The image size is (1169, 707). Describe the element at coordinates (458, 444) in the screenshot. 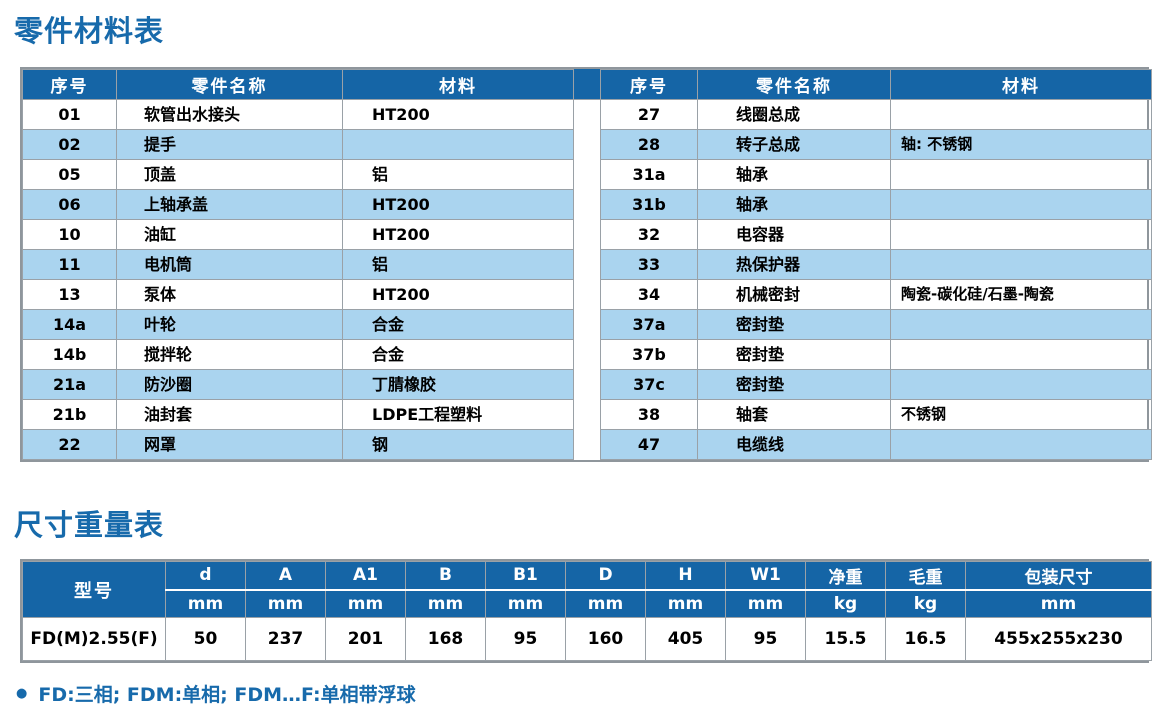

I see `part-material-cell: 钢` at that location.